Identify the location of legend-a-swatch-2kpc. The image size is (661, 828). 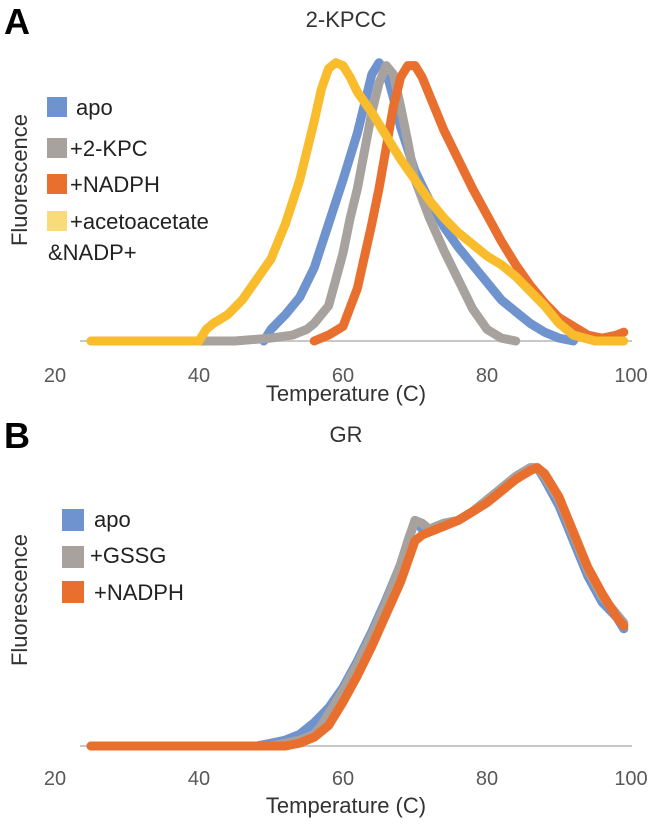
(57, 148).